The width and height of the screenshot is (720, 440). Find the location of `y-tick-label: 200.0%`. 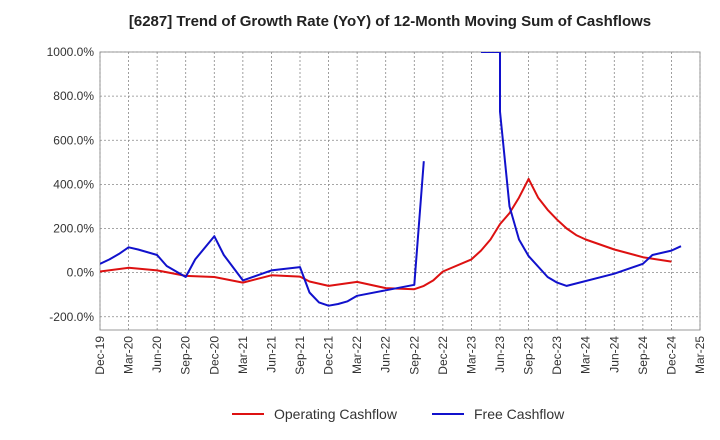

y-tick-label: 200.0% is located at coordinates (73, 229).